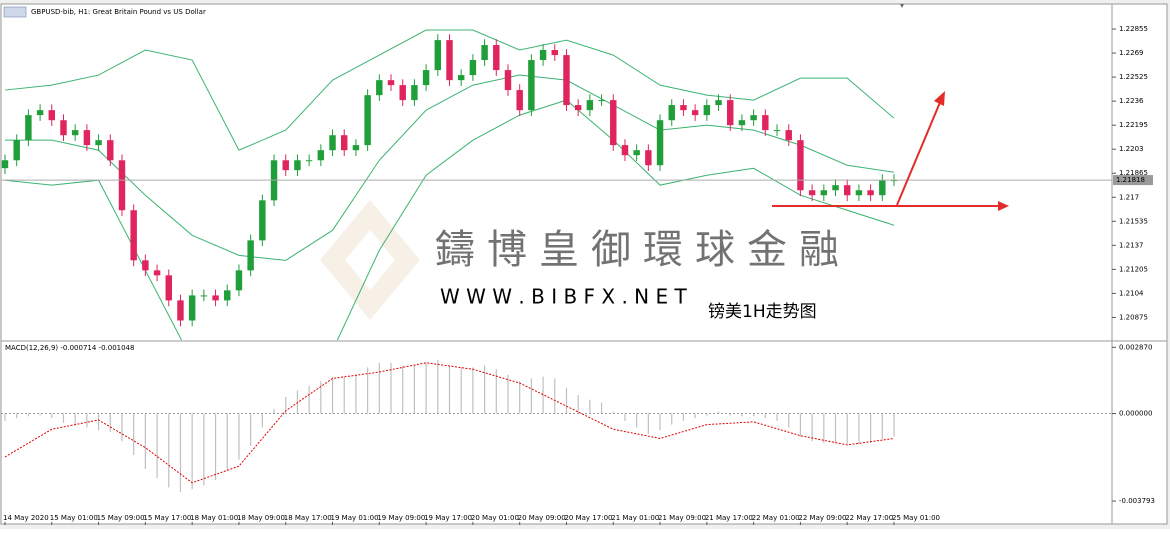 This screenshot has width=1170, height=533. I want to click on shift-marker, so click(902, 6).